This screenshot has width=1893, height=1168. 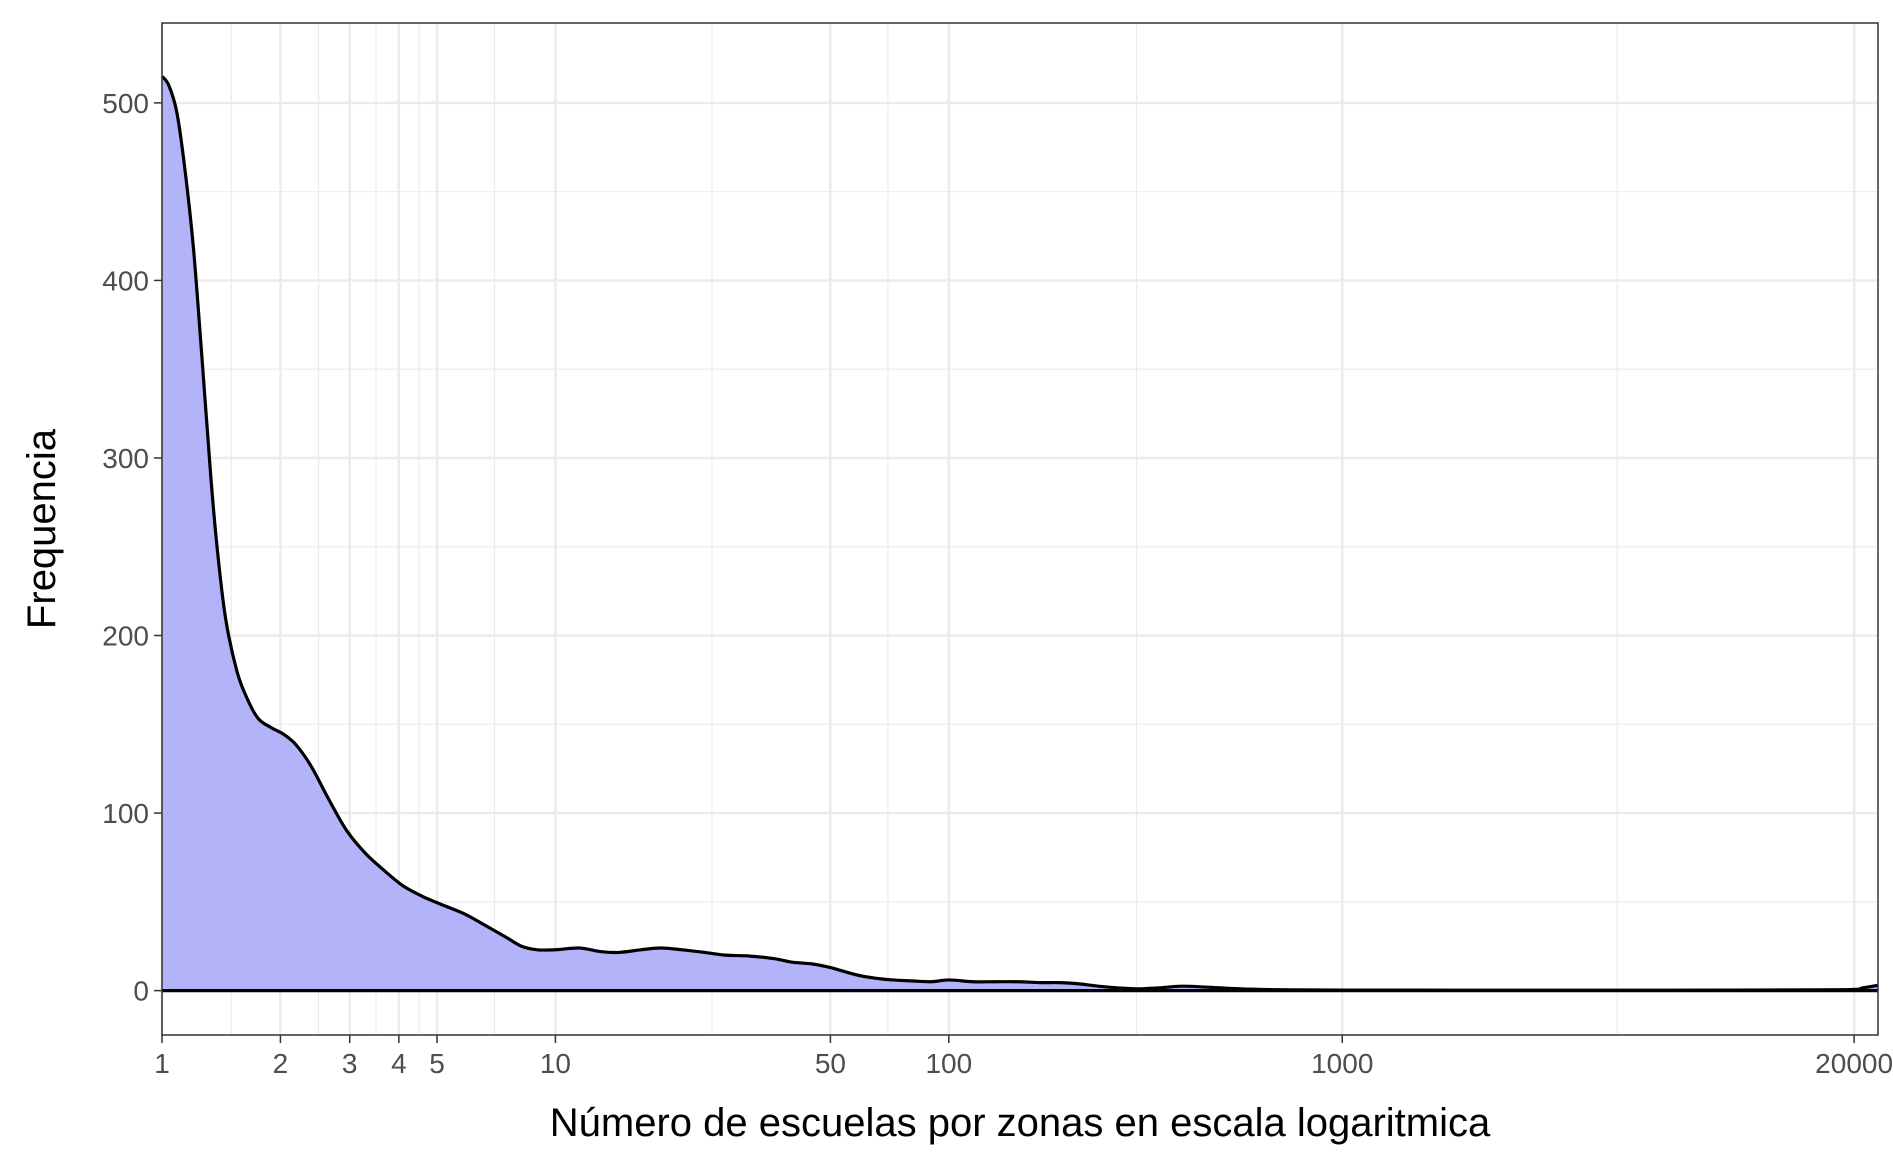 What do you see at coordinates (399, 1063) in the screenshot?
I see `x-tick-label: 4` at bounding box center [399, 1063].